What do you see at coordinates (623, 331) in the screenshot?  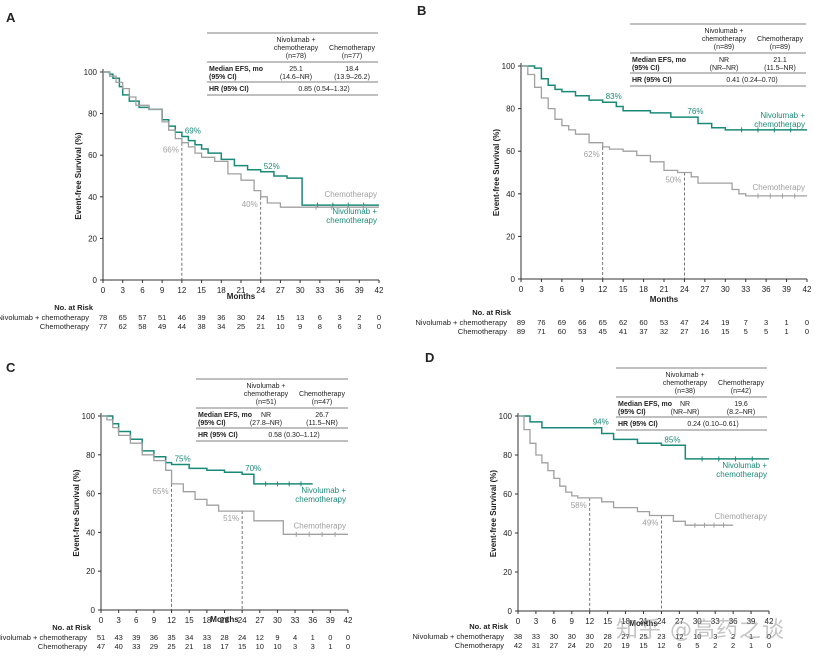 I see `risk-cell-chemotherapy: 41` at bounding box center [623, 331].